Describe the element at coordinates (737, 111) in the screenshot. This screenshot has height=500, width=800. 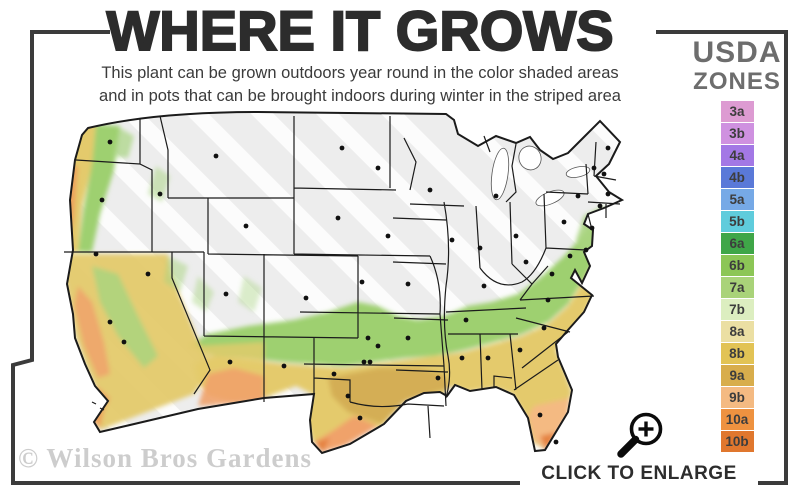
I see `zone-swatch-3a: 3a` at that location.